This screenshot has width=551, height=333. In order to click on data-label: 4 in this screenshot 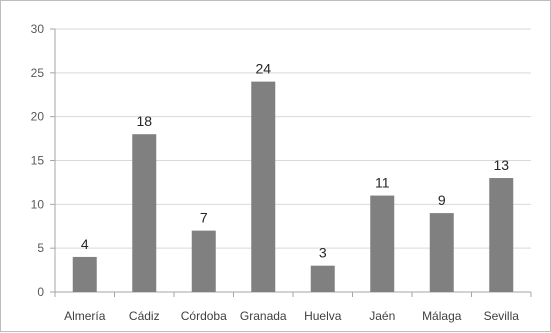, I will do `click(85, 244)`.